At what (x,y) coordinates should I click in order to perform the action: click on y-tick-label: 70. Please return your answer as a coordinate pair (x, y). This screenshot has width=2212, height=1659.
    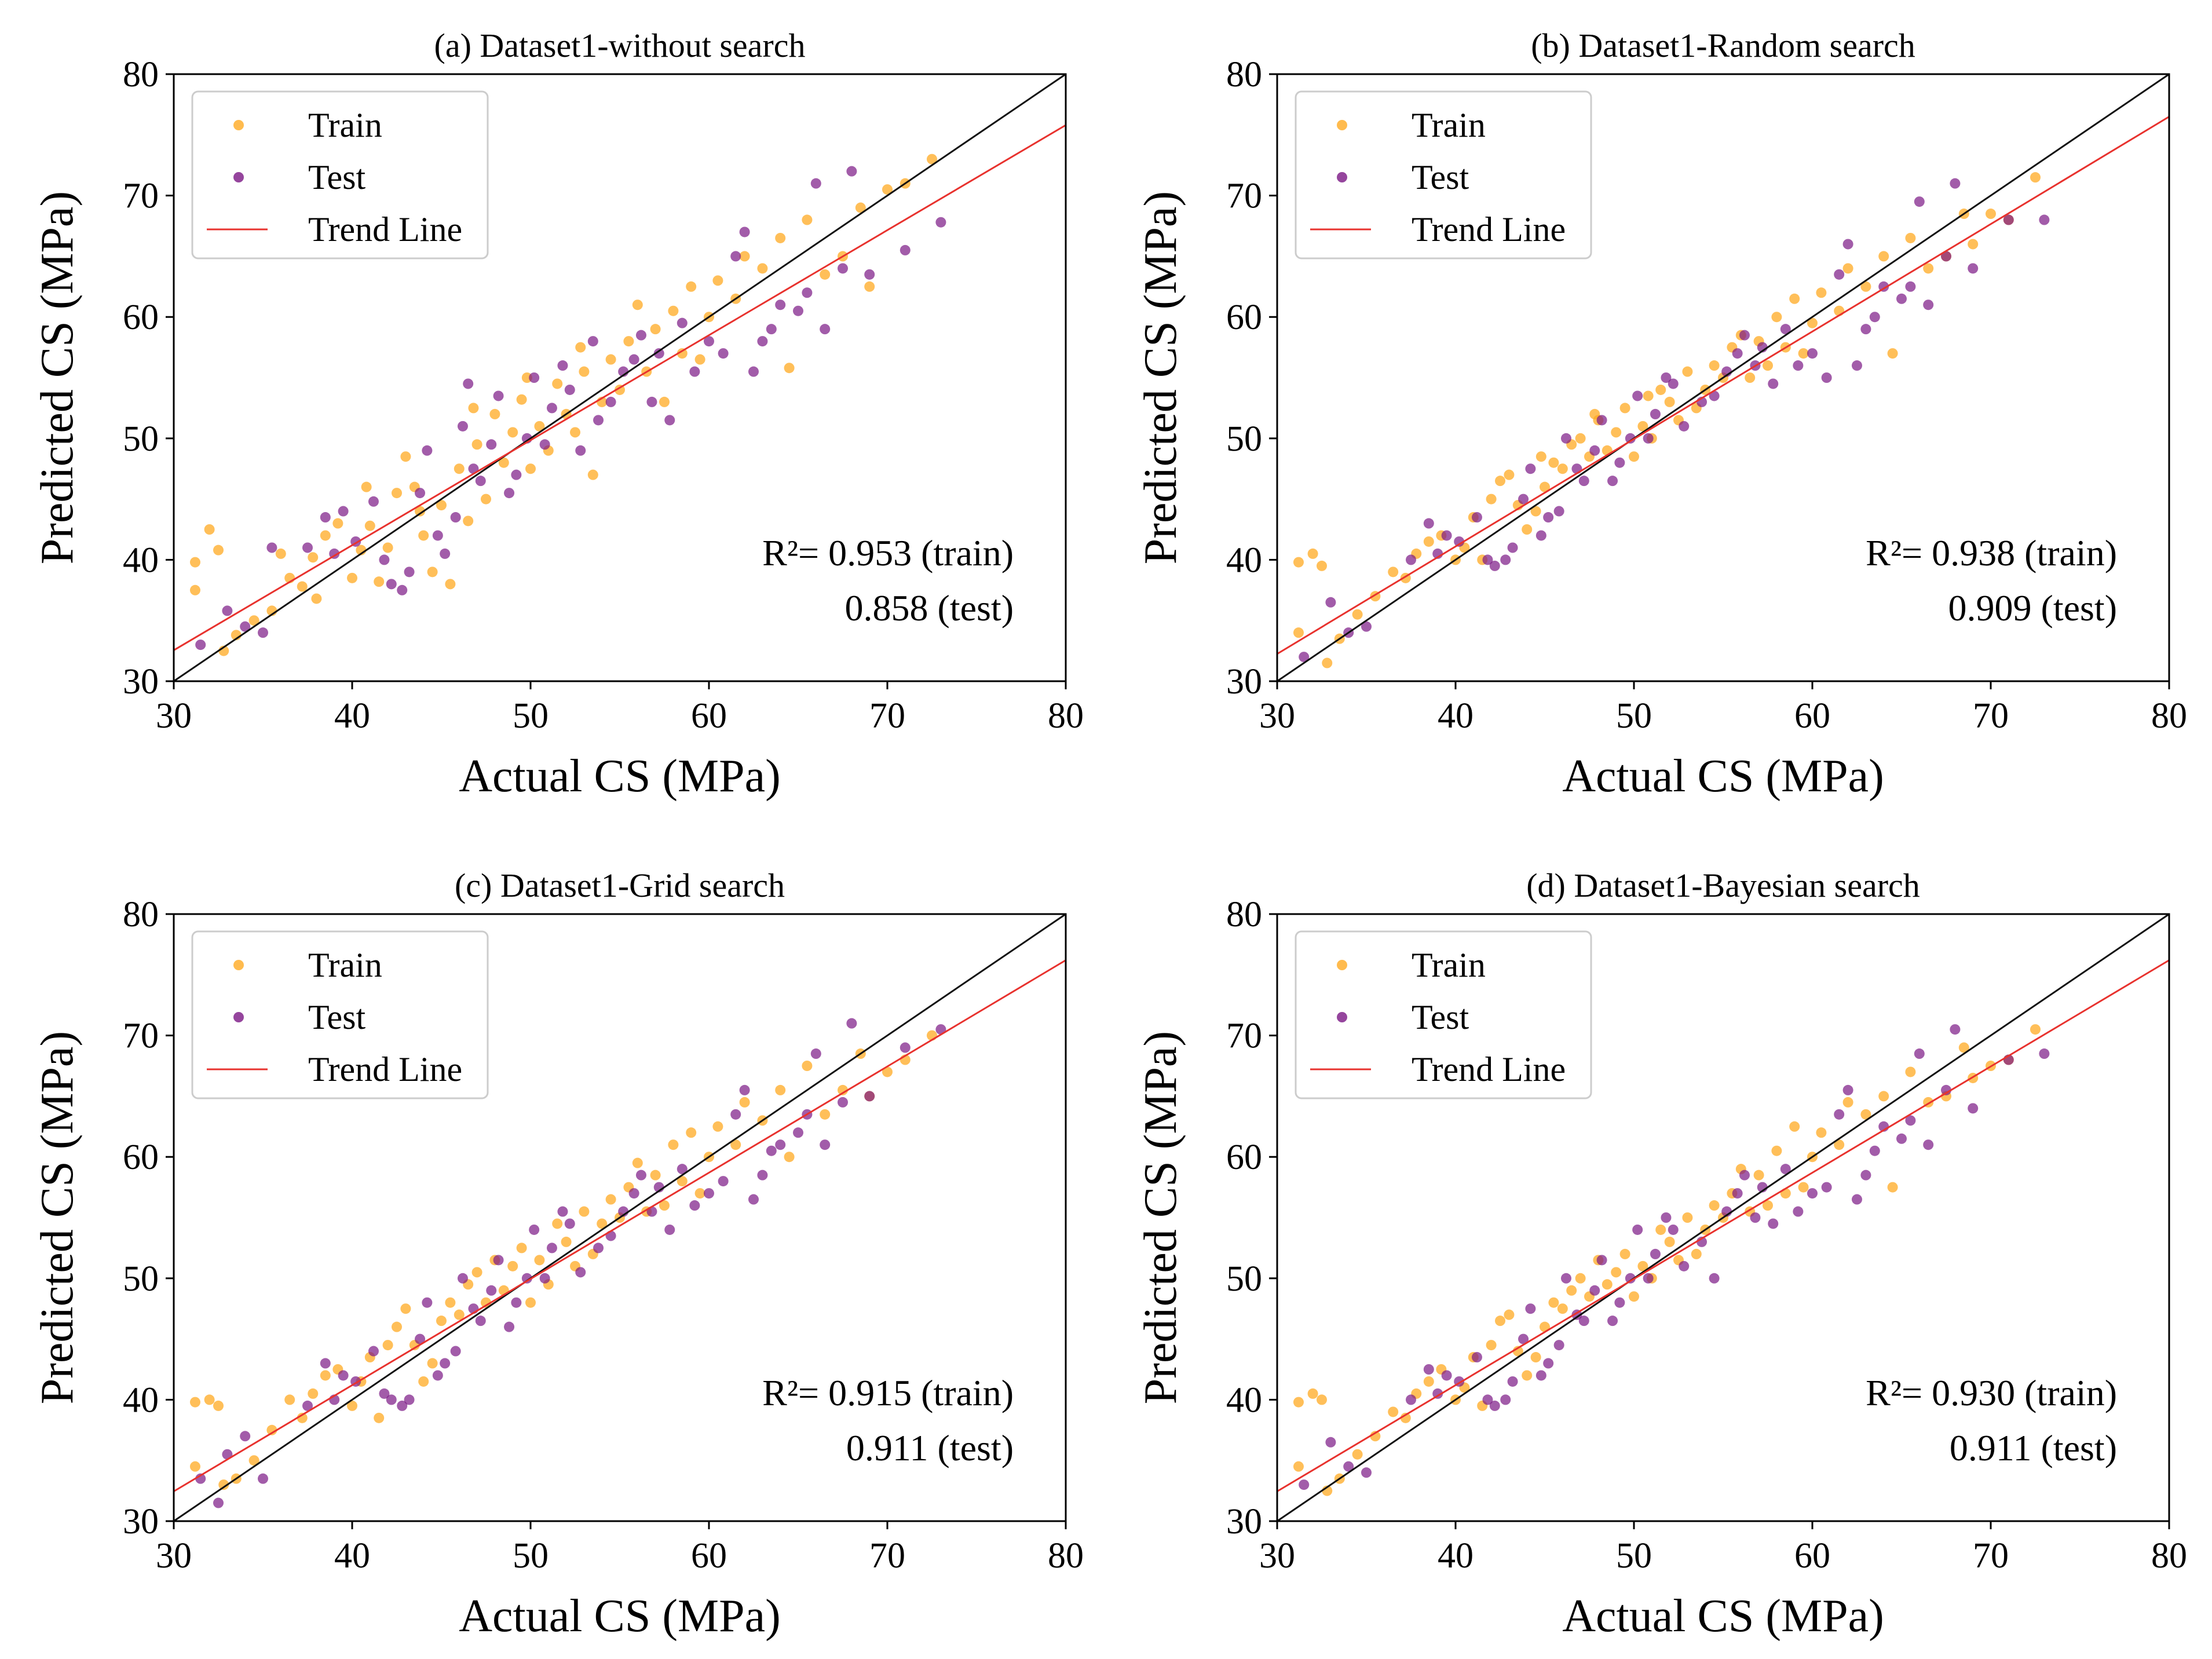
    Looking at the image, I should click on (1244, 197).